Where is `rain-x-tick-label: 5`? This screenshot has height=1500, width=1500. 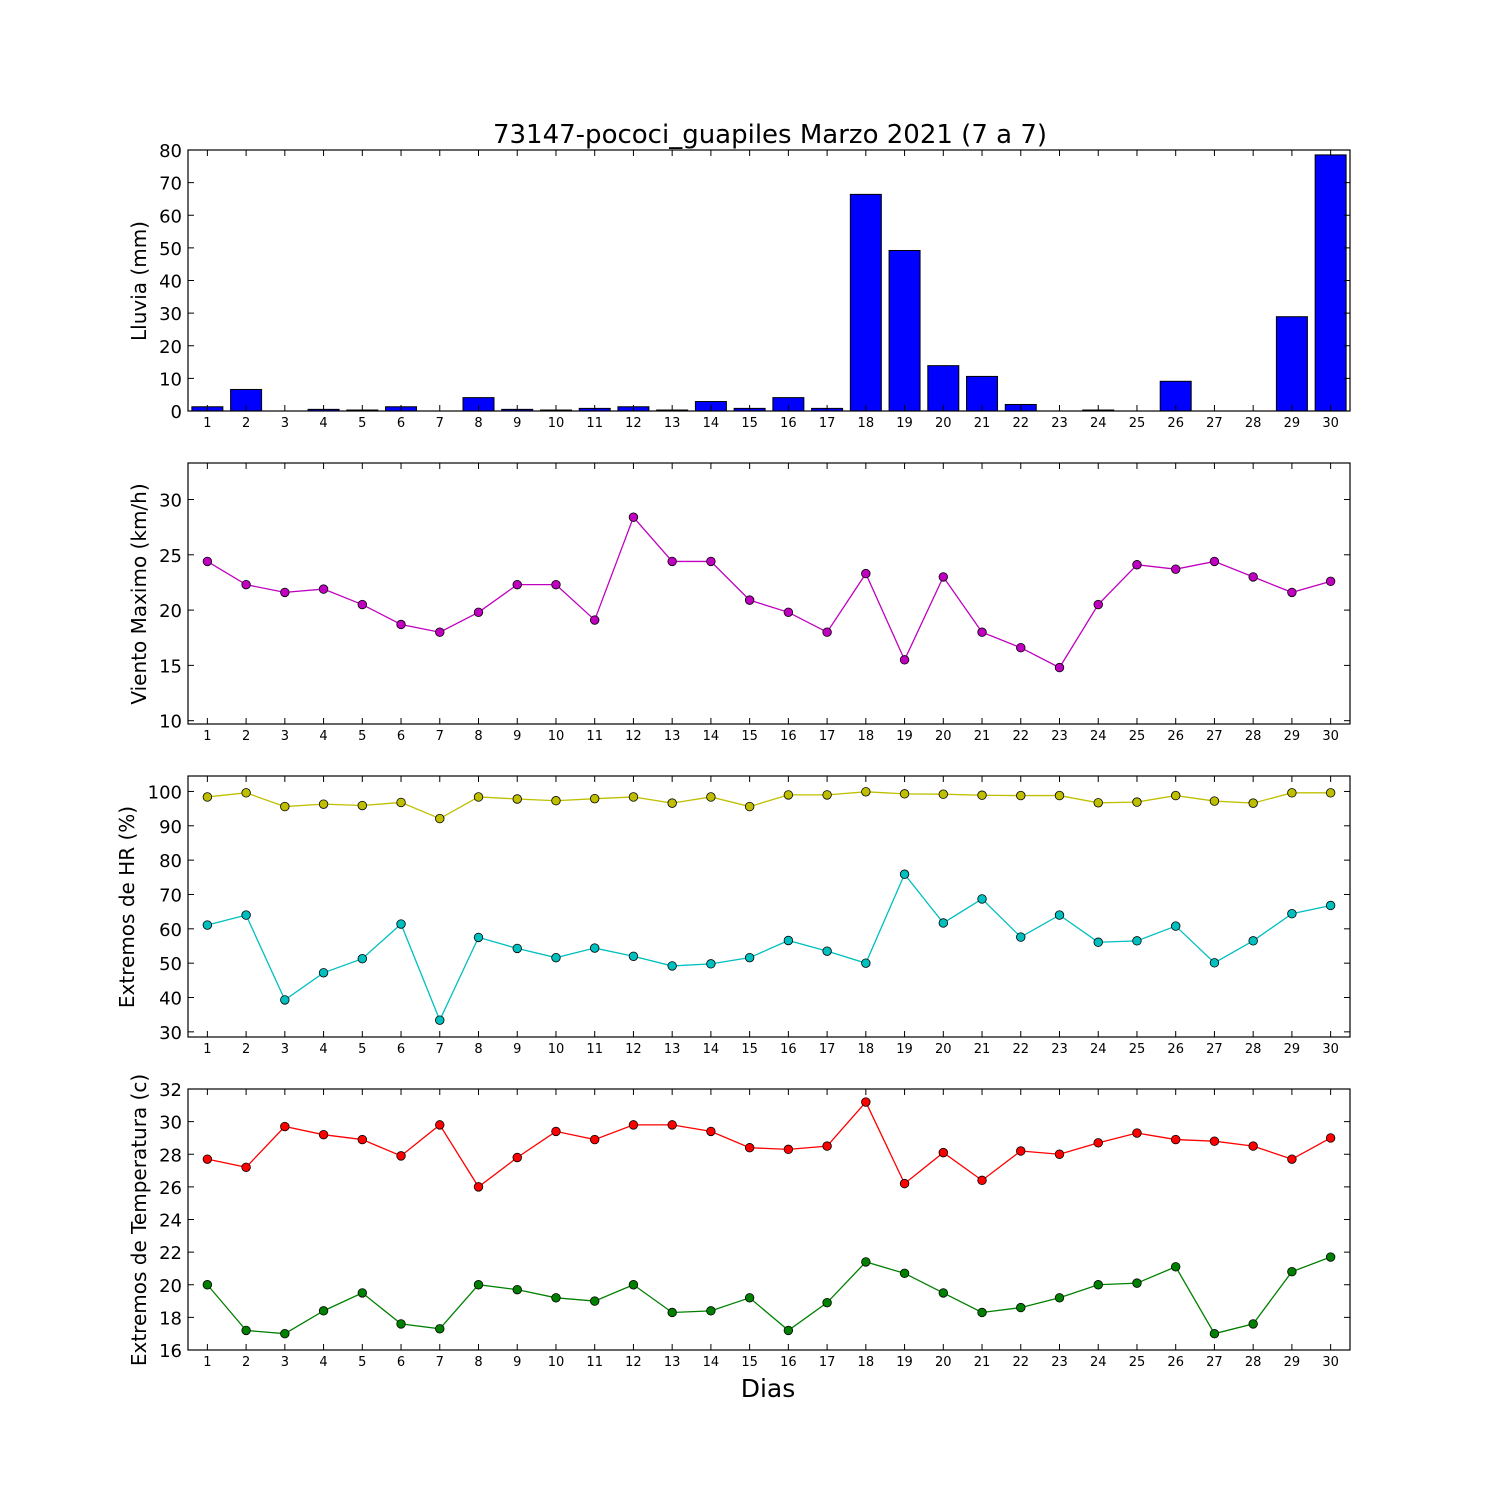
rain-x-tick-label: 5 is located at coordinates (362, 423).